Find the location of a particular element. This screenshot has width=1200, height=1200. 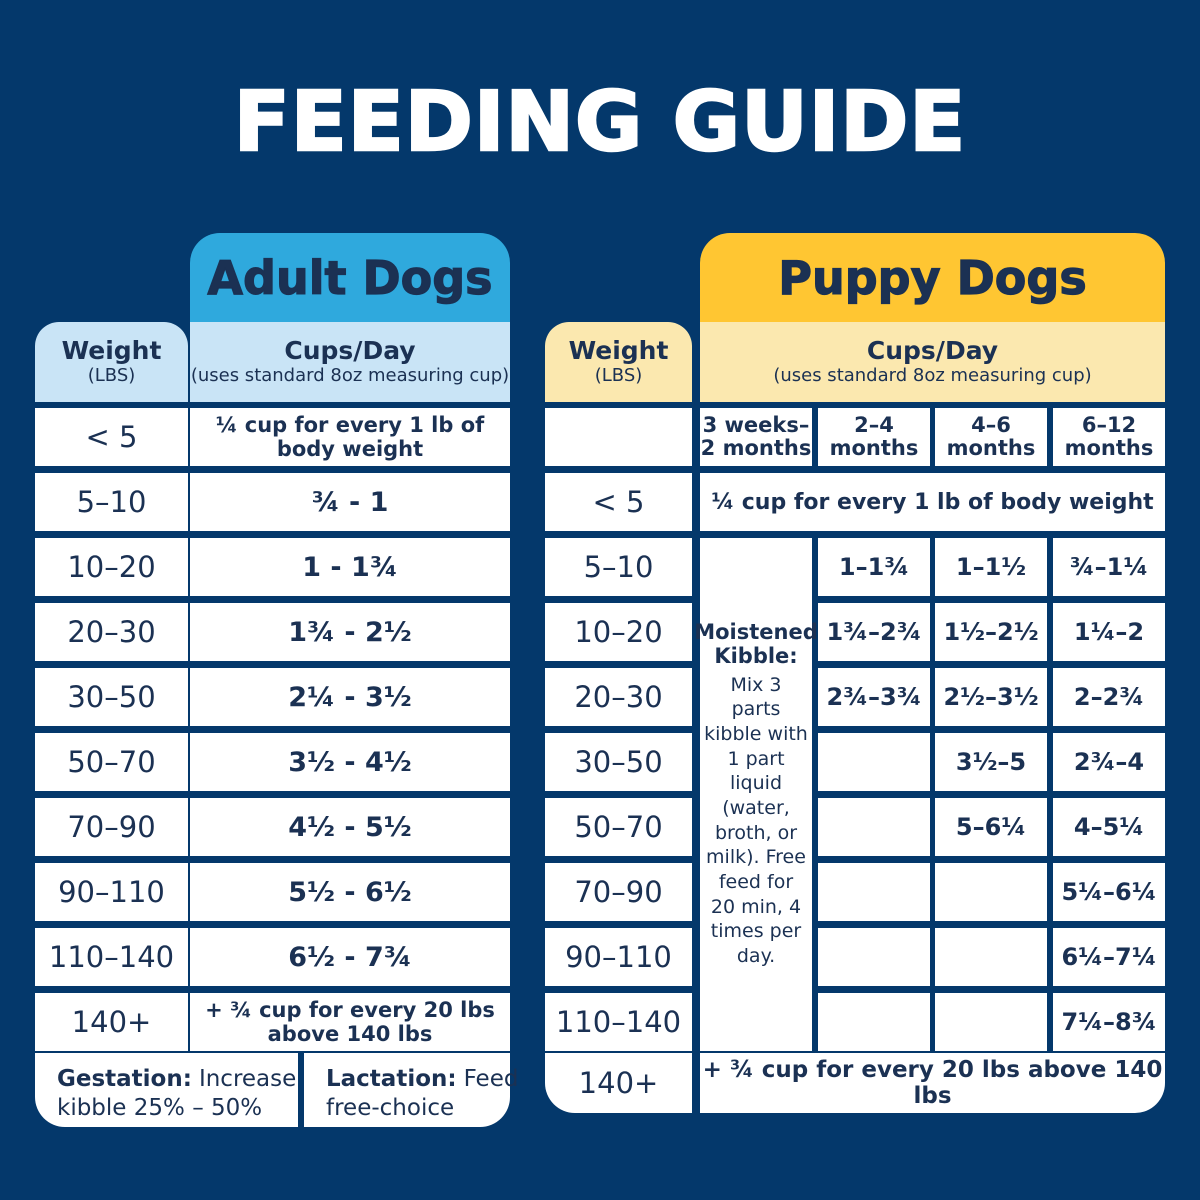

adult-row-cups: 1 - 1¾ is located at coordinates (350, 567).